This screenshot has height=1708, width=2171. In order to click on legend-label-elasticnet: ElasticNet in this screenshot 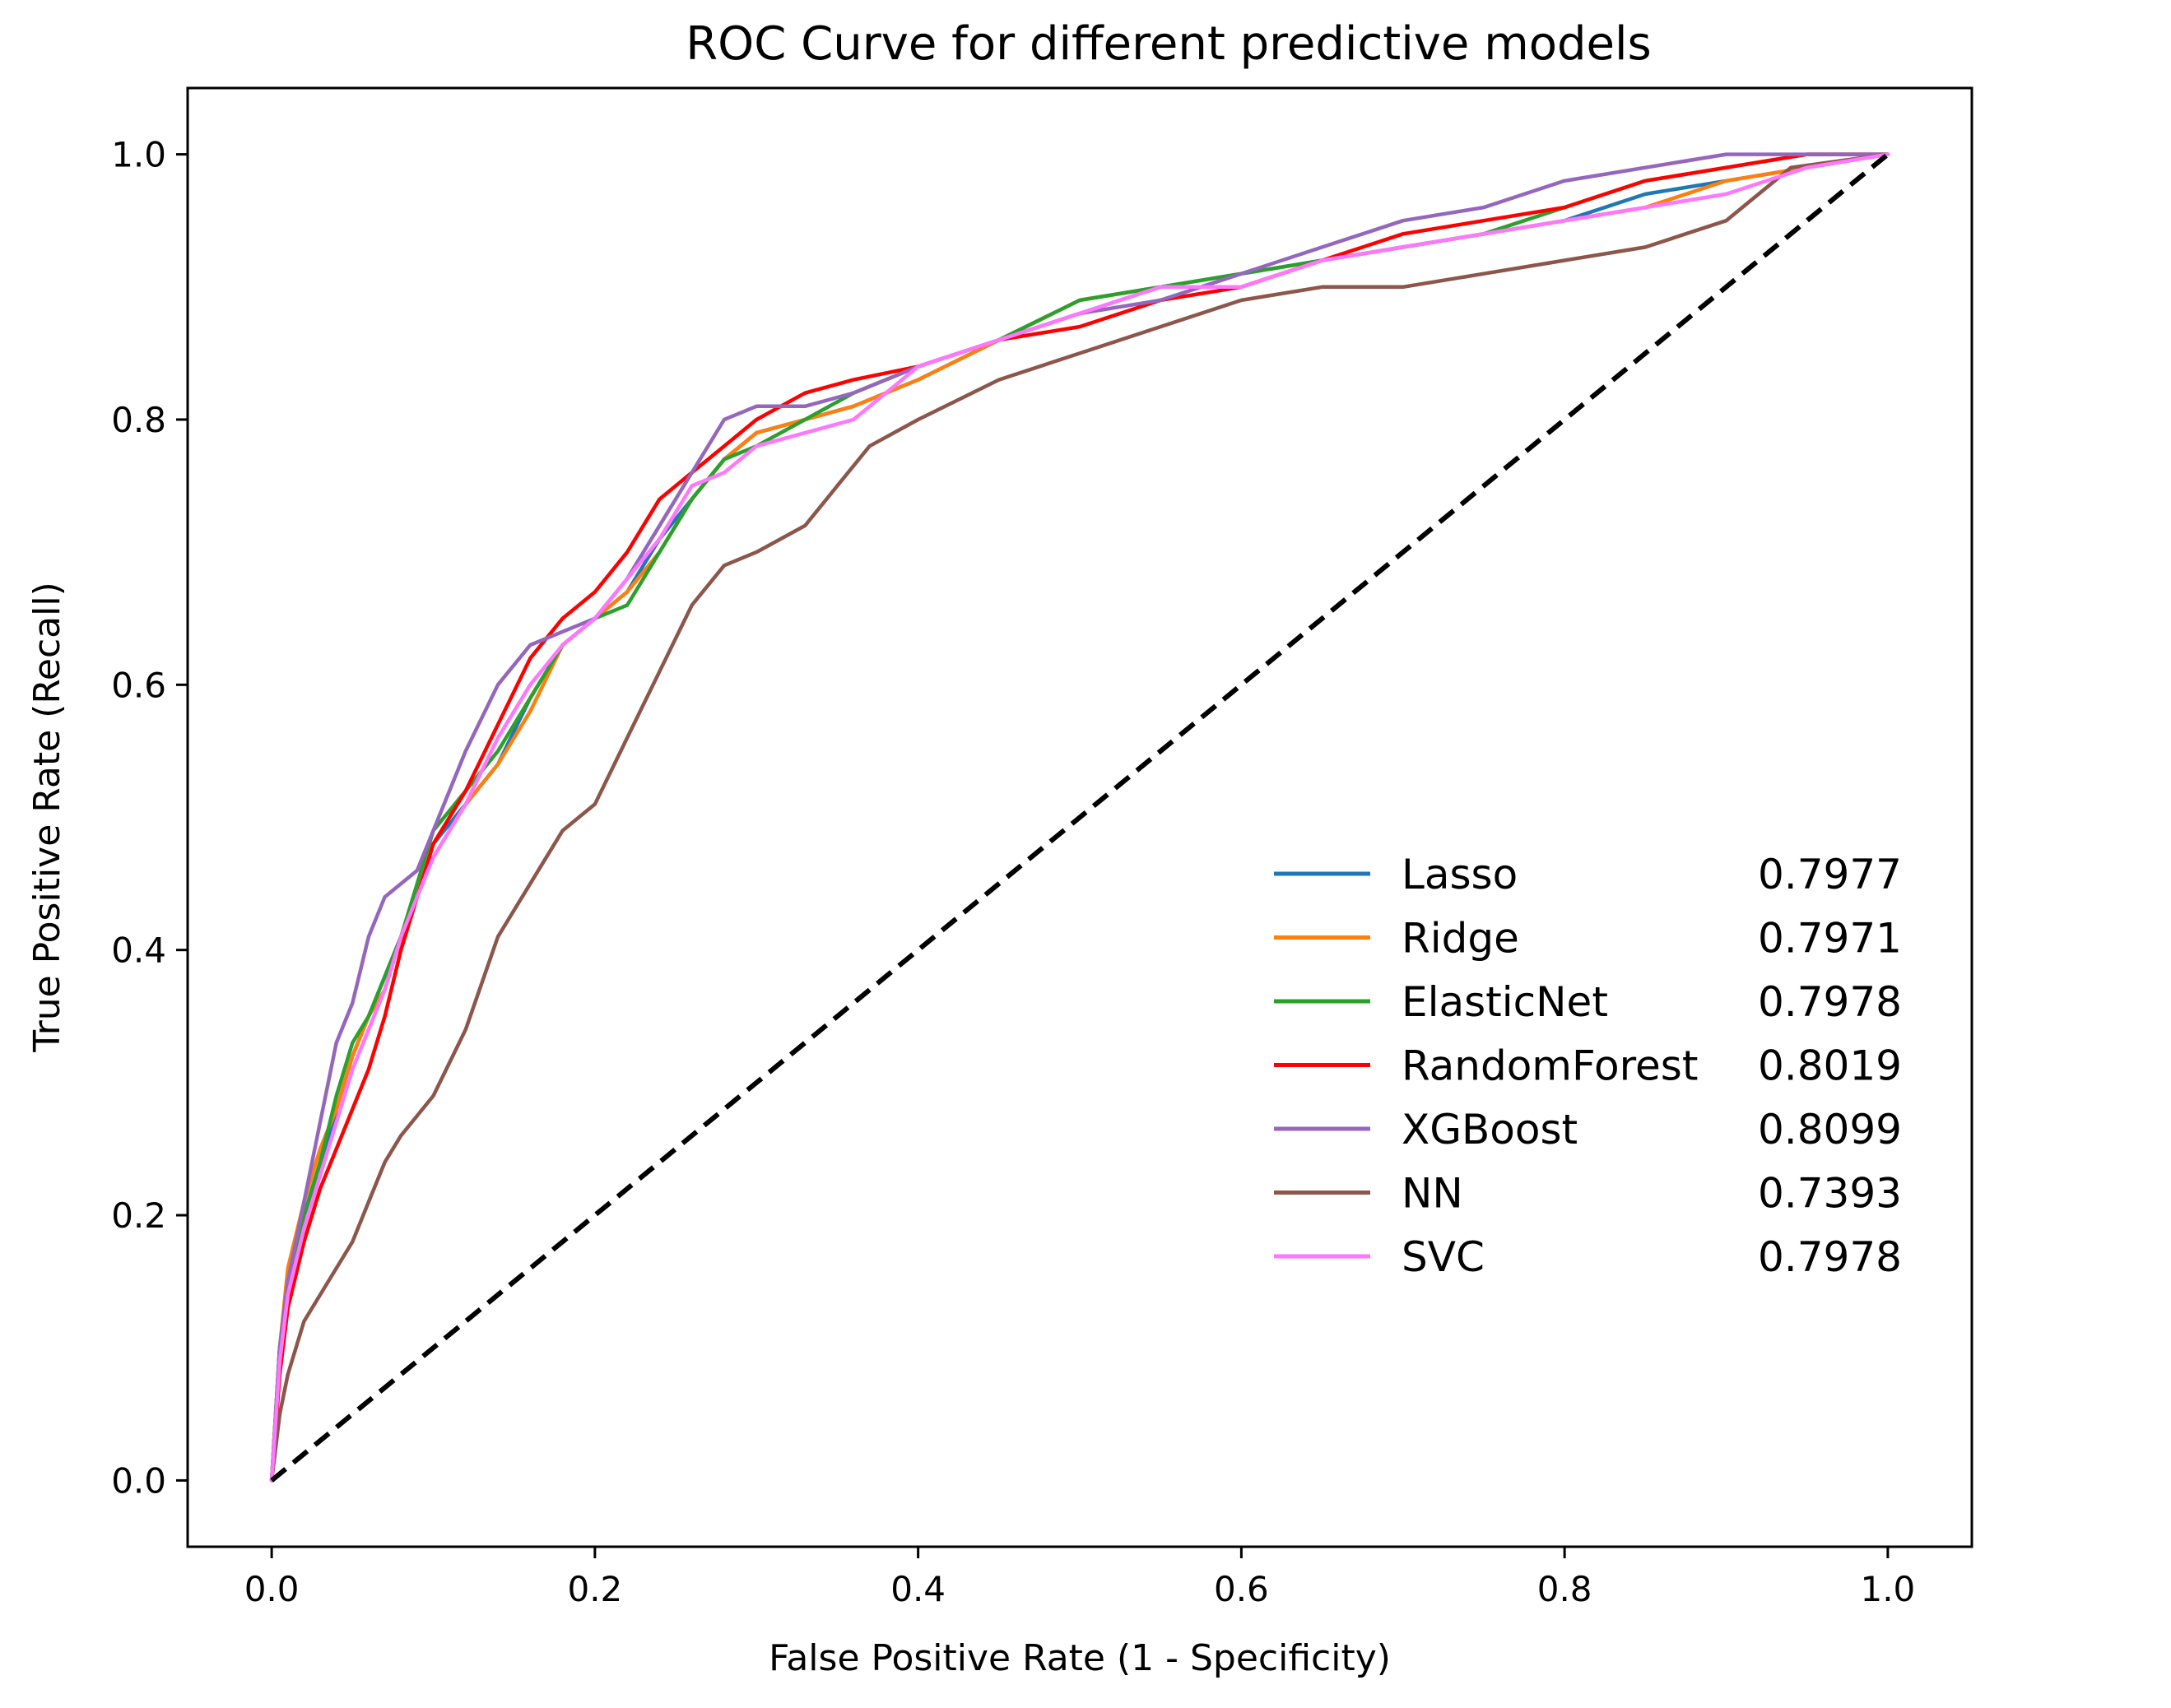, I will do `click(1505, 1002)`.